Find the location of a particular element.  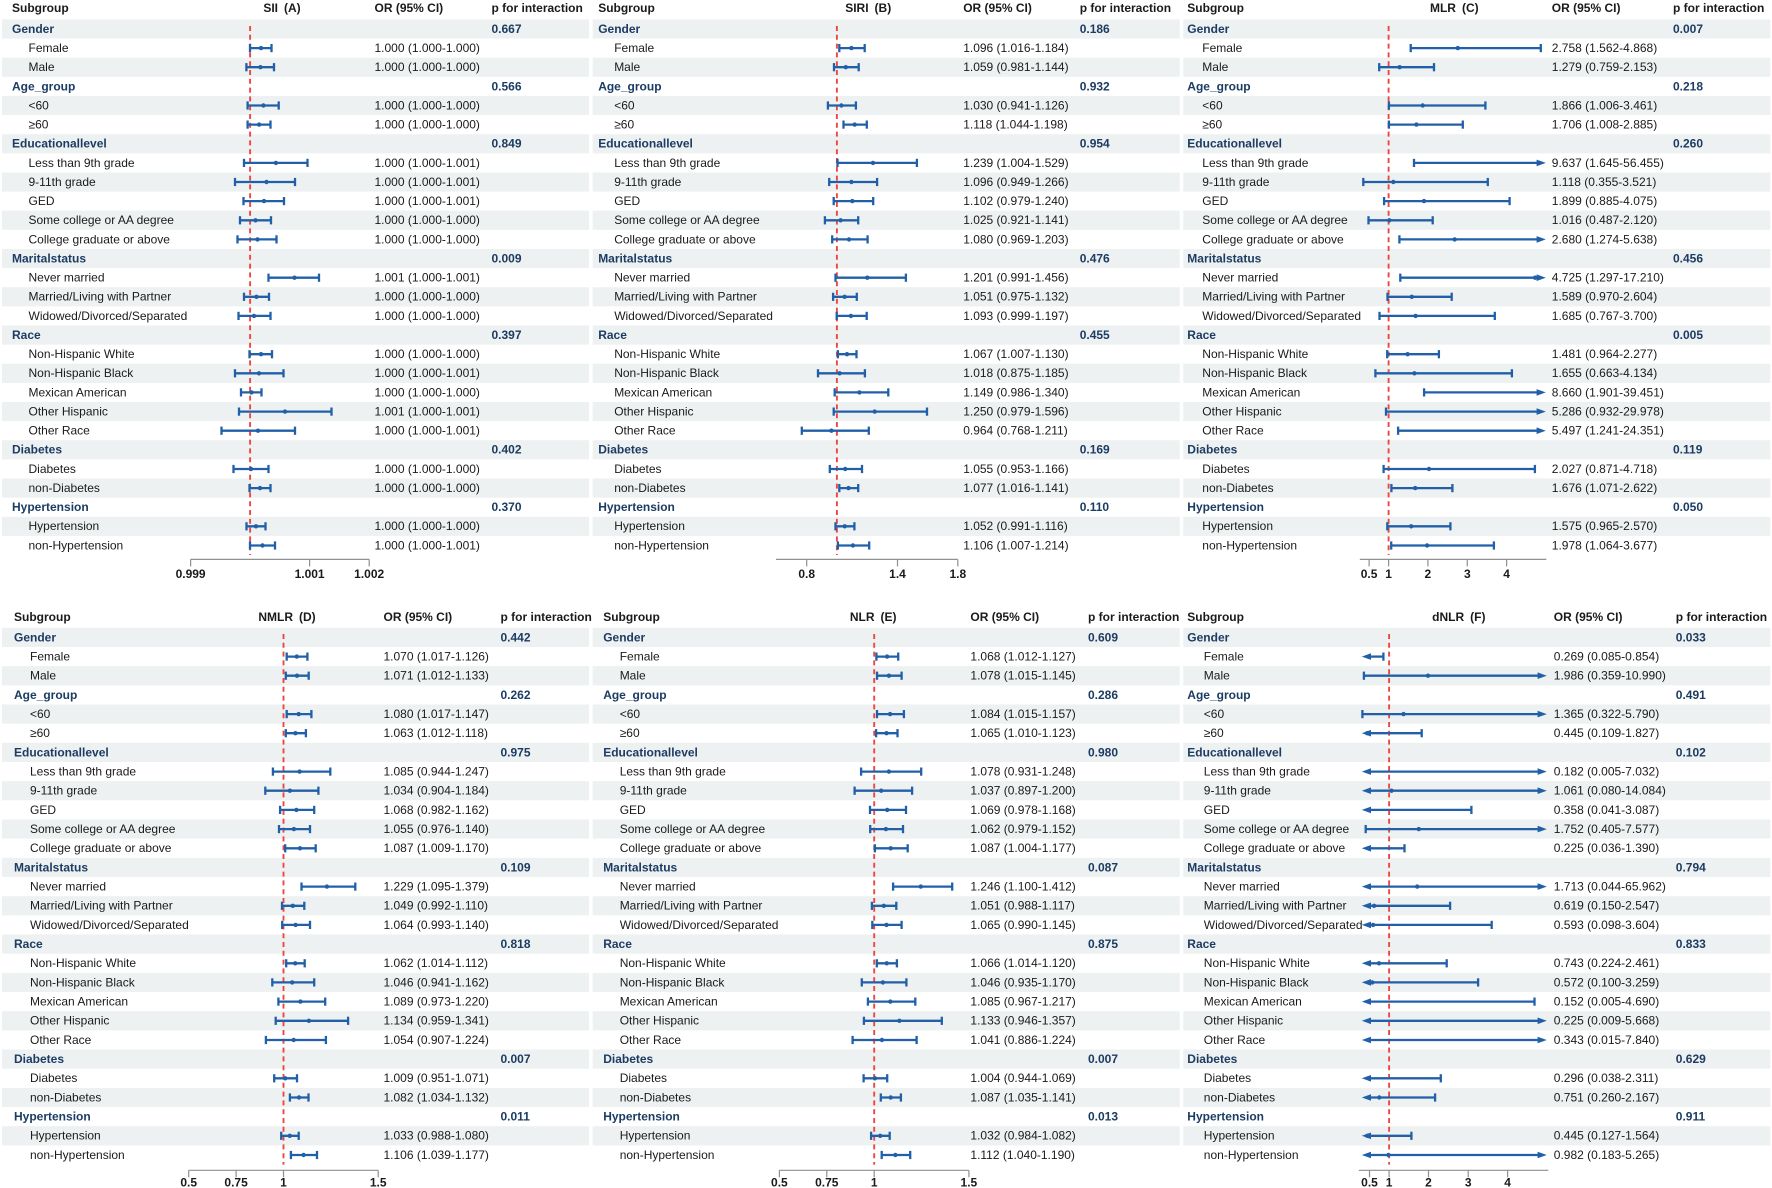

svg-text: 1.093 (0.999-1.197) is located at coordinates (1015, 316).